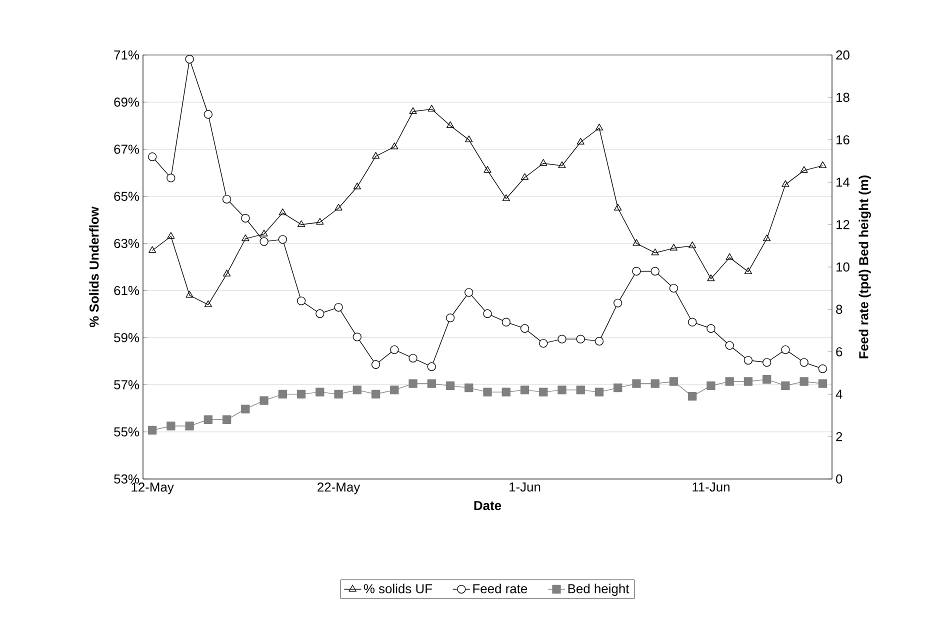 This screenshot has height=617, width=930. Describe the element at coordinates (94, 267) in the screenshot. I see `y-axis-title: % Solids Underflow` at that location.